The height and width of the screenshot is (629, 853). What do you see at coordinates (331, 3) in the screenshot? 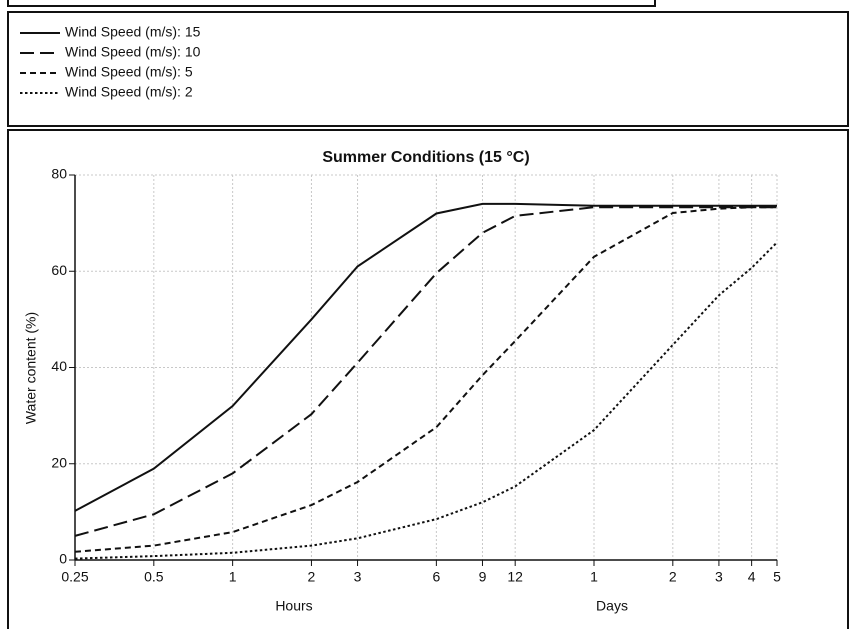
I see `top-panel` at bounding box center [331, 3].